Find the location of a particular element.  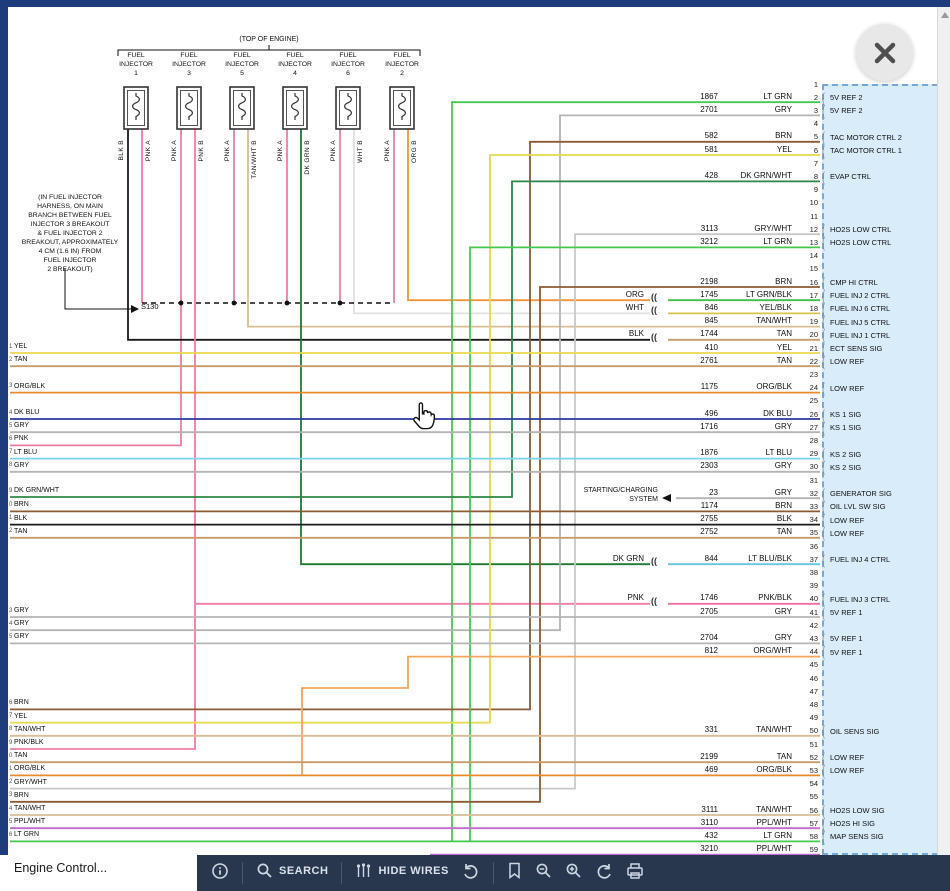

circuit-number: 3111 is located at coordinates (709, 809).